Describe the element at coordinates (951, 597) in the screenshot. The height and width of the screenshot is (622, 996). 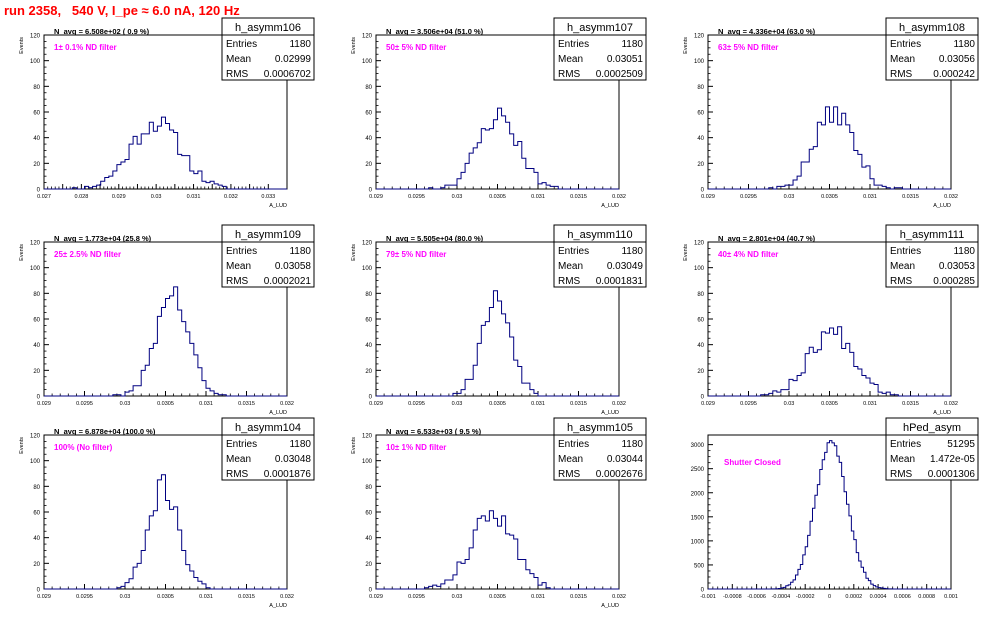
I see `x-tick-label: 0.001` at that location.